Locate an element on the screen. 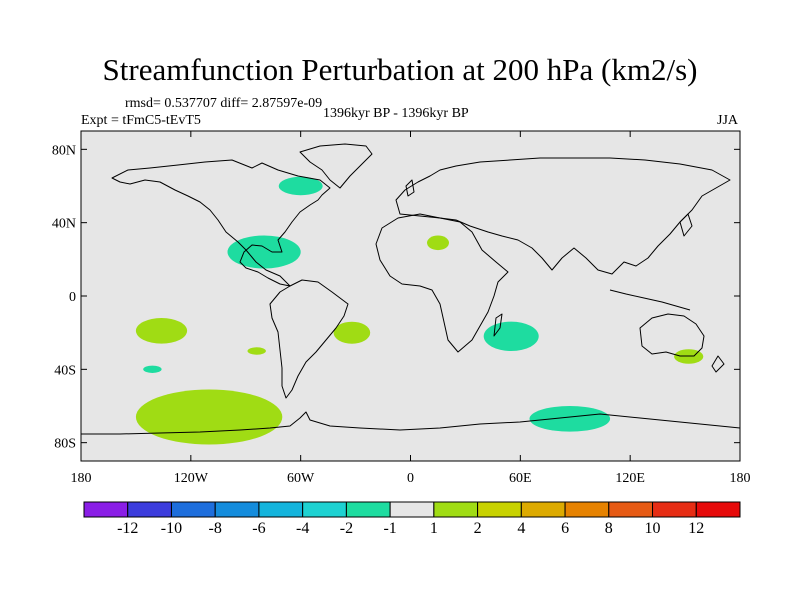  colorbar-label-8: 2 is located at coordinates (478, 528).